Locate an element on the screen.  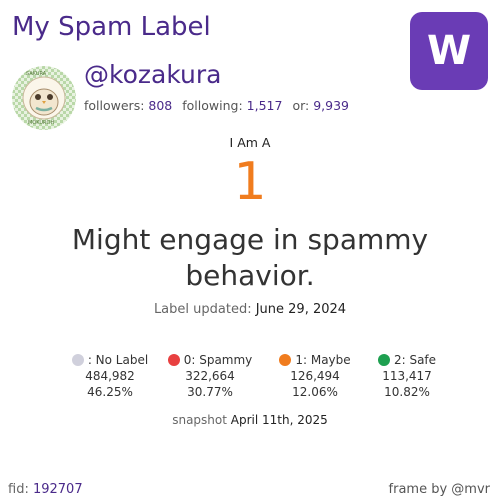
or-label: or: is located at coordinates (301, 105).